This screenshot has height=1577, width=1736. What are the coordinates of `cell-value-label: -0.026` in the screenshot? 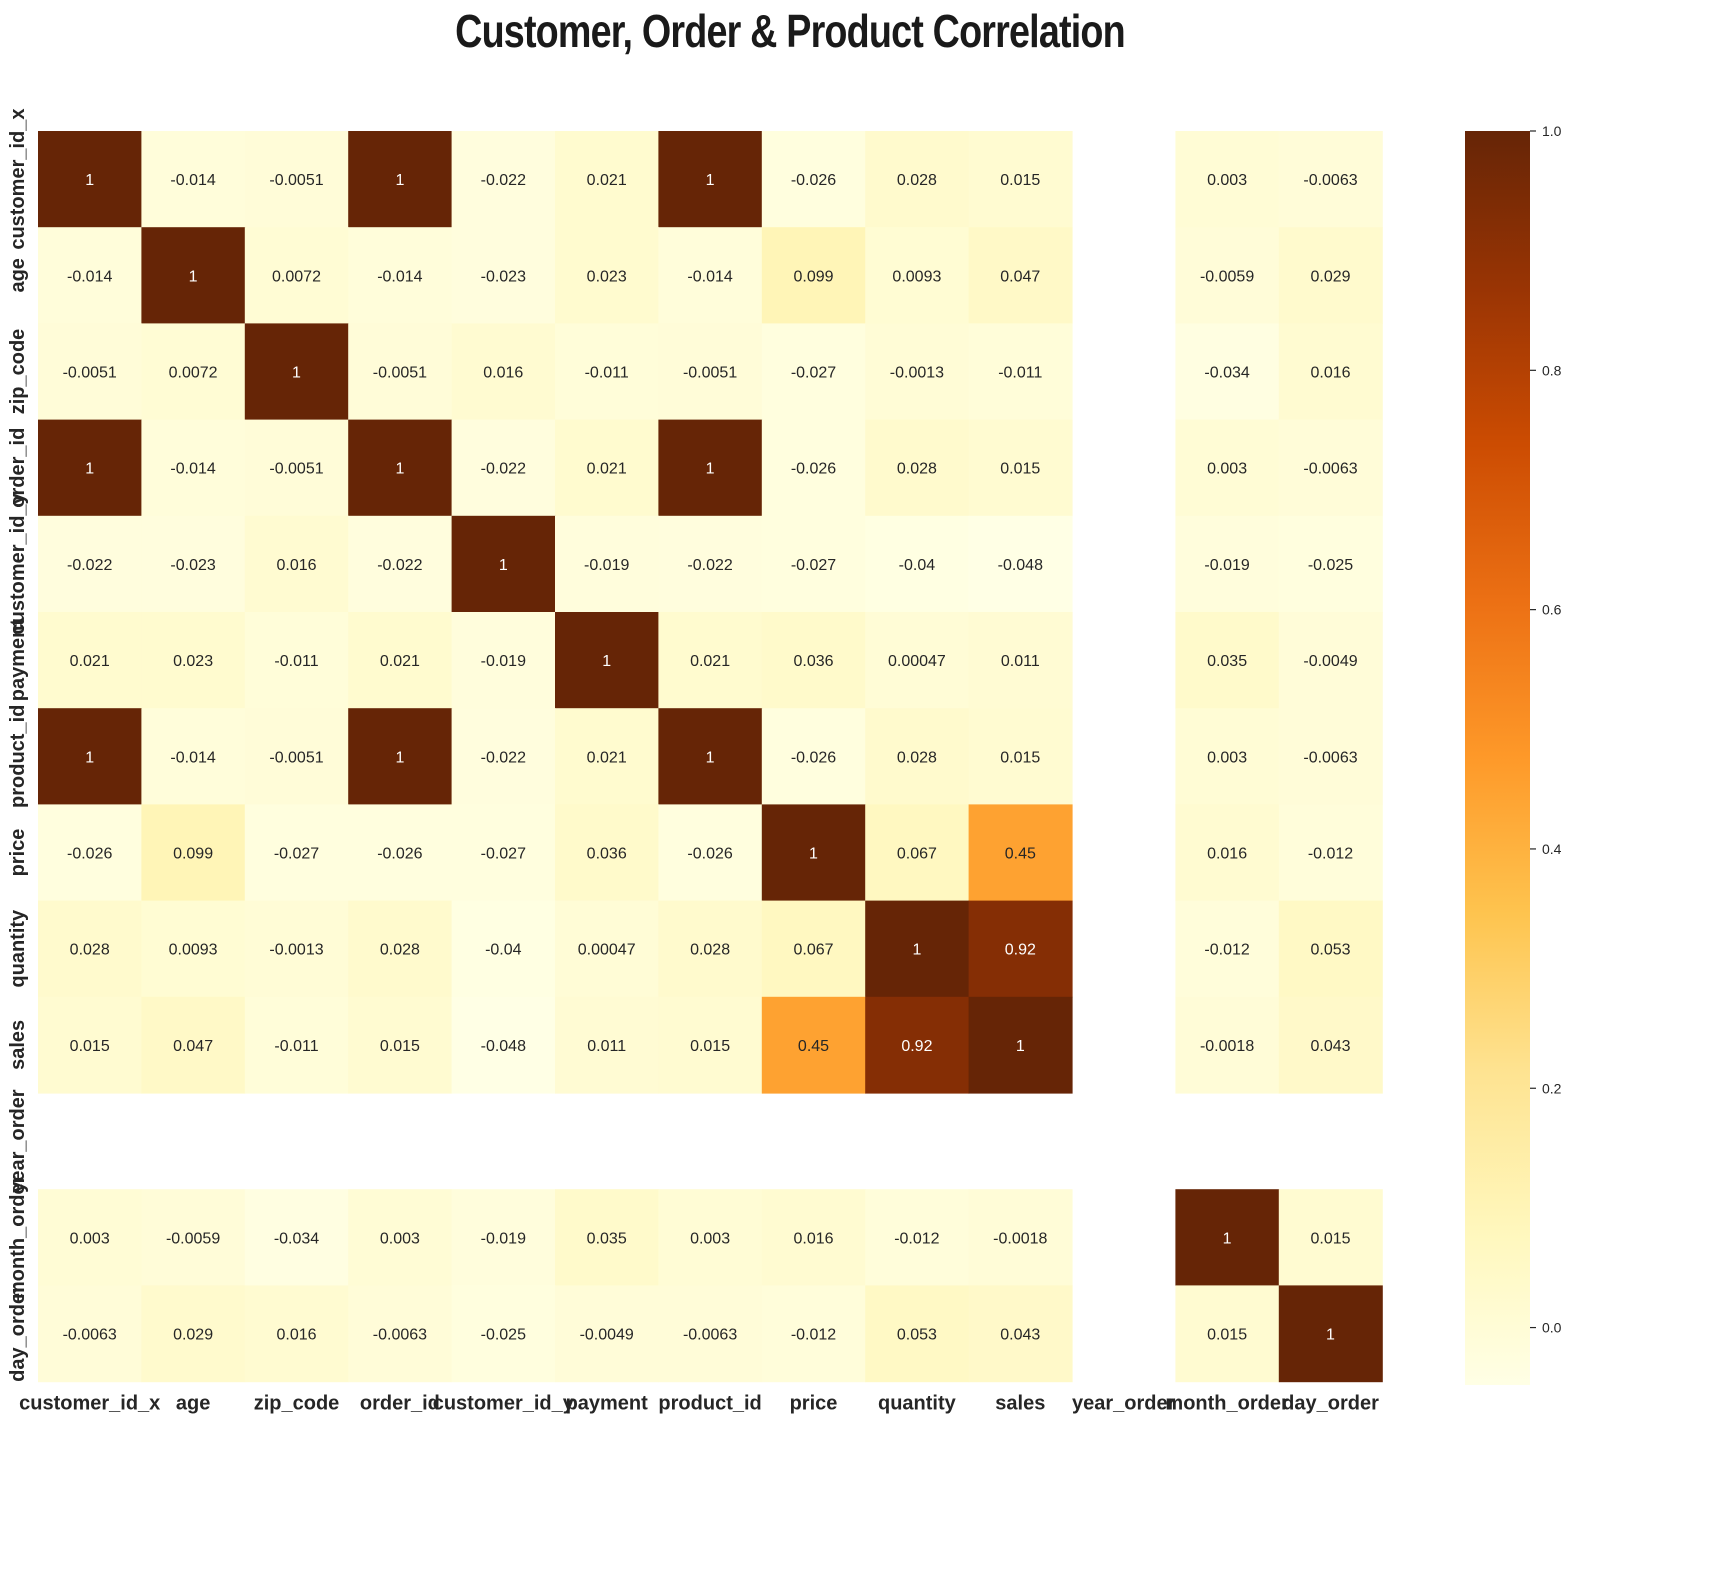 It's located at (813, 757).